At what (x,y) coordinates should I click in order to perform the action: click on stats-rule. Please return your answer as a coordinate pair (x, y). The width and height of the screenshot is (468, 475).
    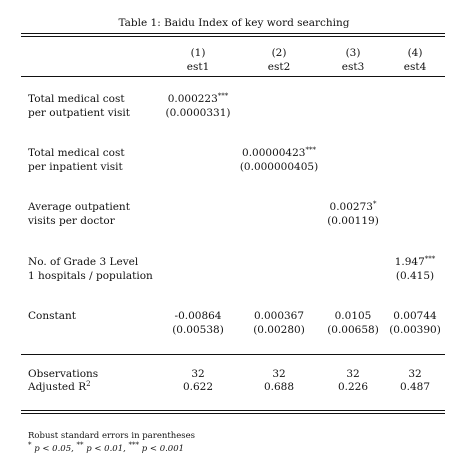
    Looking at the image, I should click on (233, 354).